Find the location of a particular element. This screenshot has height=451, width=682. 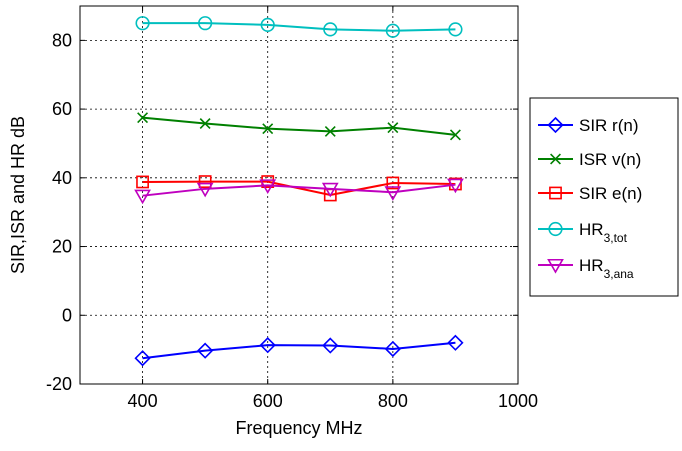

legend-entry: SIR e(n) is located at coordinates (590, 193).